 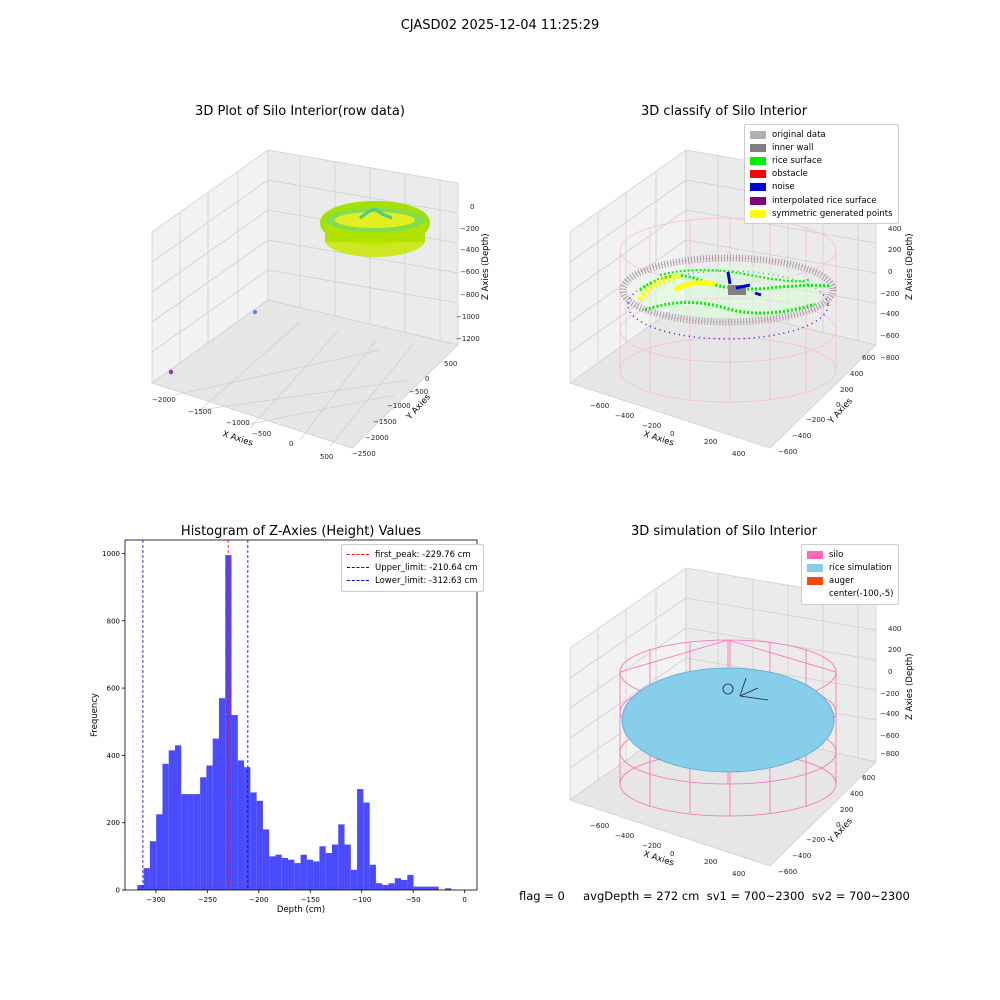 I want to click on p4-xtick: −400, so click(x=624, y=836).